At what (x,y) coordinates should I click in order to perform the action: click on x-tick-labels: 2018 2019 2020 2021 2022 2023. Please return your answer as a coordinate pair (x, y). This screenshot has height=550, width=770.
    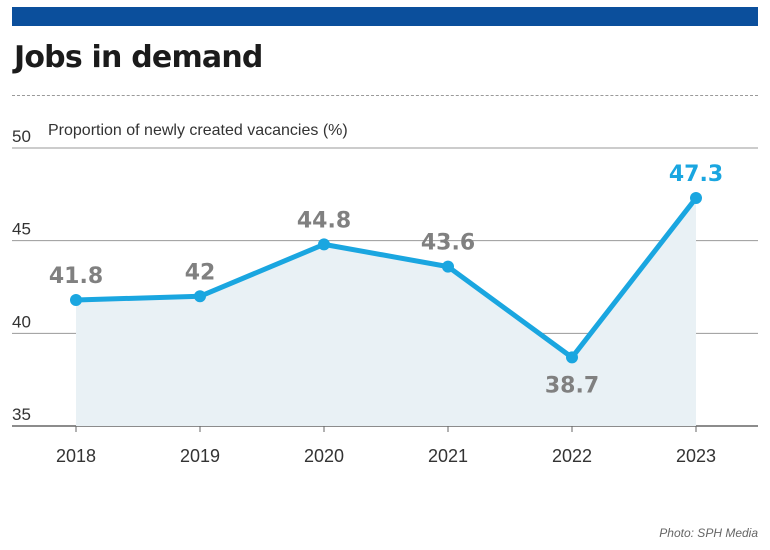
    Looking at the image, I should click on (386, 446).